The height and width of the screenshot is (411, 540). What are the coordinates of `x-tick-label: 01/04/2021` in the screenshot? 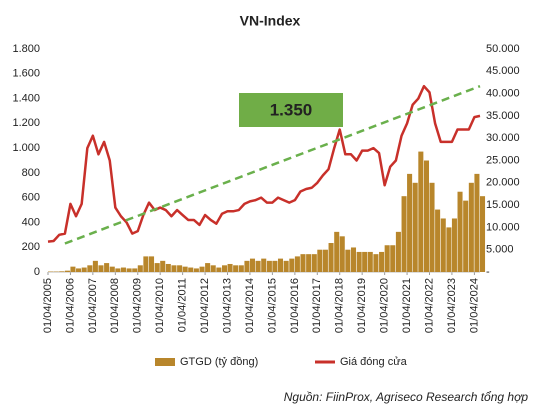 It's located at (407, 305).